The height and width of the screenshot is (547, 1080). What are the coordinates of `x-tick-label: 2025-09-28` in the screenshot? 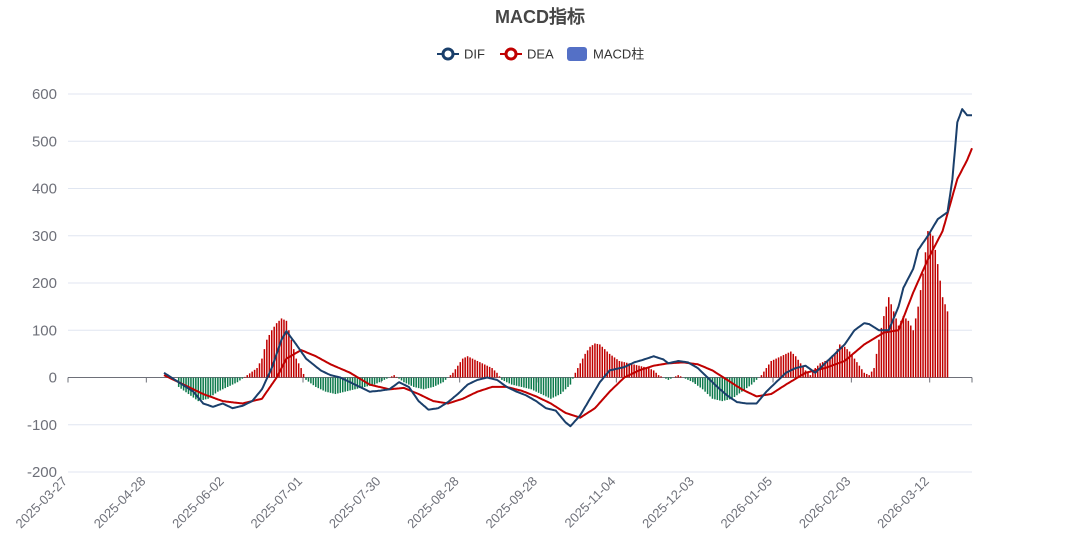 It's located at (512, 503).